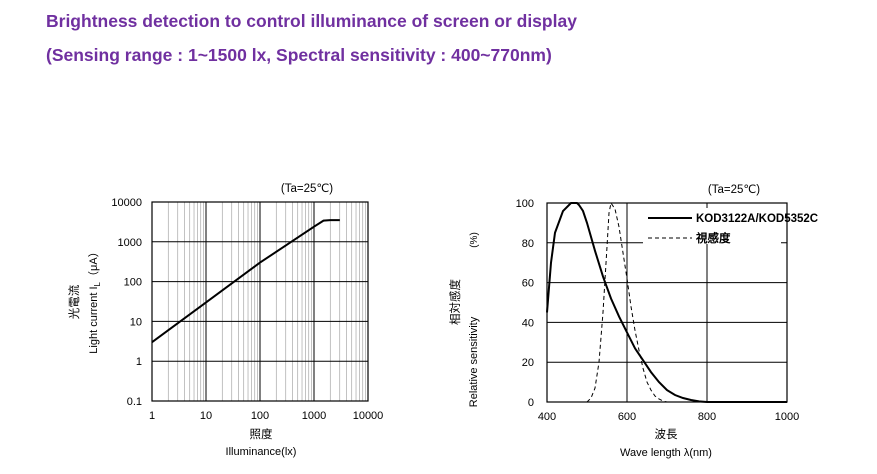 The width and height of the screenshot is (877, 474). Describe the element at coordinates (525, 303) in the screenshot. I see `c2-y-tick-labels: 0 20 40 60 80 100` at that location.